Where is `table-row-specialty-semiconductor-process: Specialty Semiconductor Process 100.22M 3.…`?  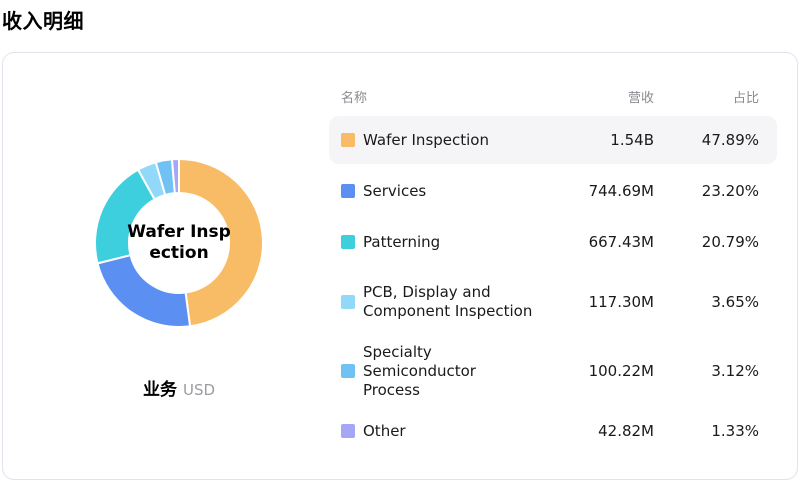
table-row-specialty-semiconductor-process: Specialty Semiconductor Process 100.22M 3.… is located at coordinates (553, 371).